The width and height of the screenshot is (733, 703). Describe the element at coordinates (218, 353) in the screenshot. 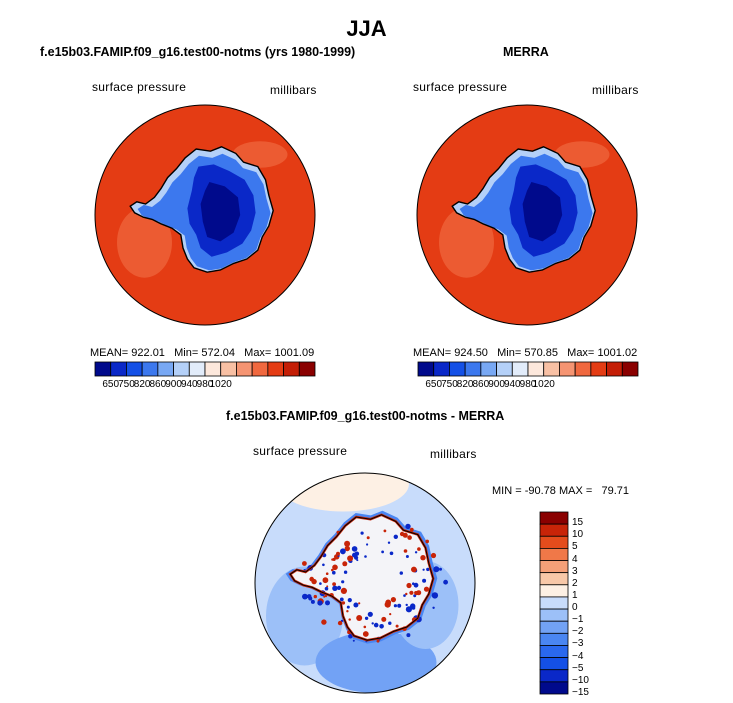

I see `panel-1-min: 572.04` at that location.